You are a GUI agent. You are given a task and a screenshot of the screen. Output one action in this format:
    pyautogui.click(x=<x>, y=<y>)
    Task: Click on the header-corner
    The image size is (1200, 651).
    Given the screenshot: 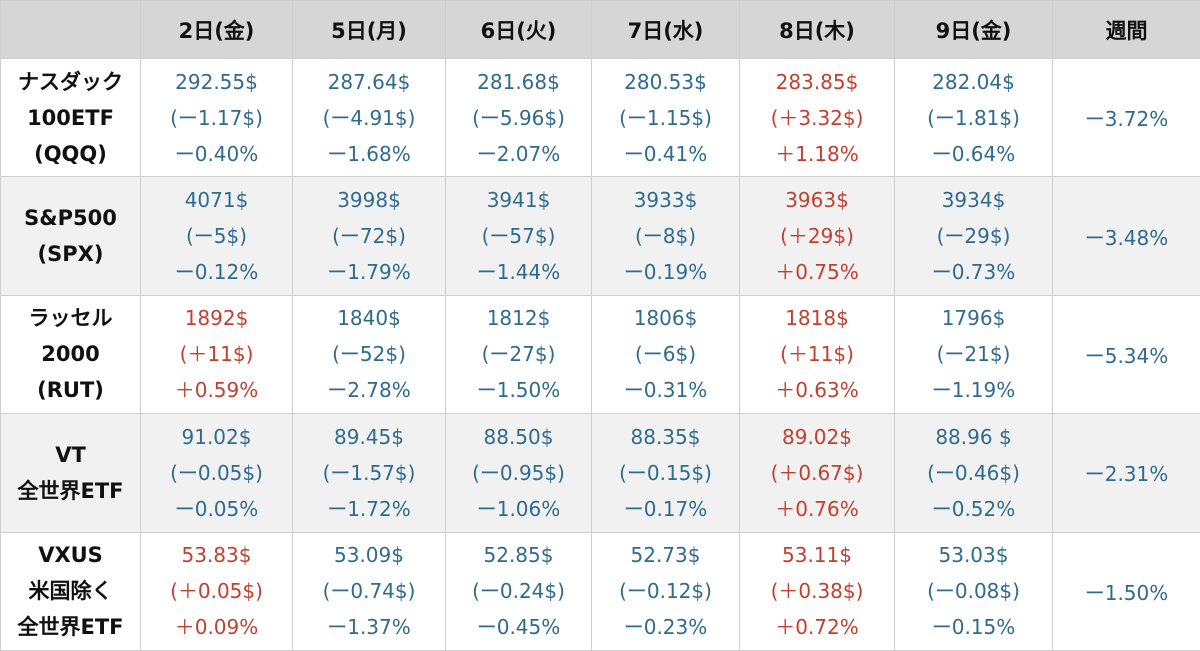 What is the action you would take?
    pyautogui.click(x=70, y=29)
    